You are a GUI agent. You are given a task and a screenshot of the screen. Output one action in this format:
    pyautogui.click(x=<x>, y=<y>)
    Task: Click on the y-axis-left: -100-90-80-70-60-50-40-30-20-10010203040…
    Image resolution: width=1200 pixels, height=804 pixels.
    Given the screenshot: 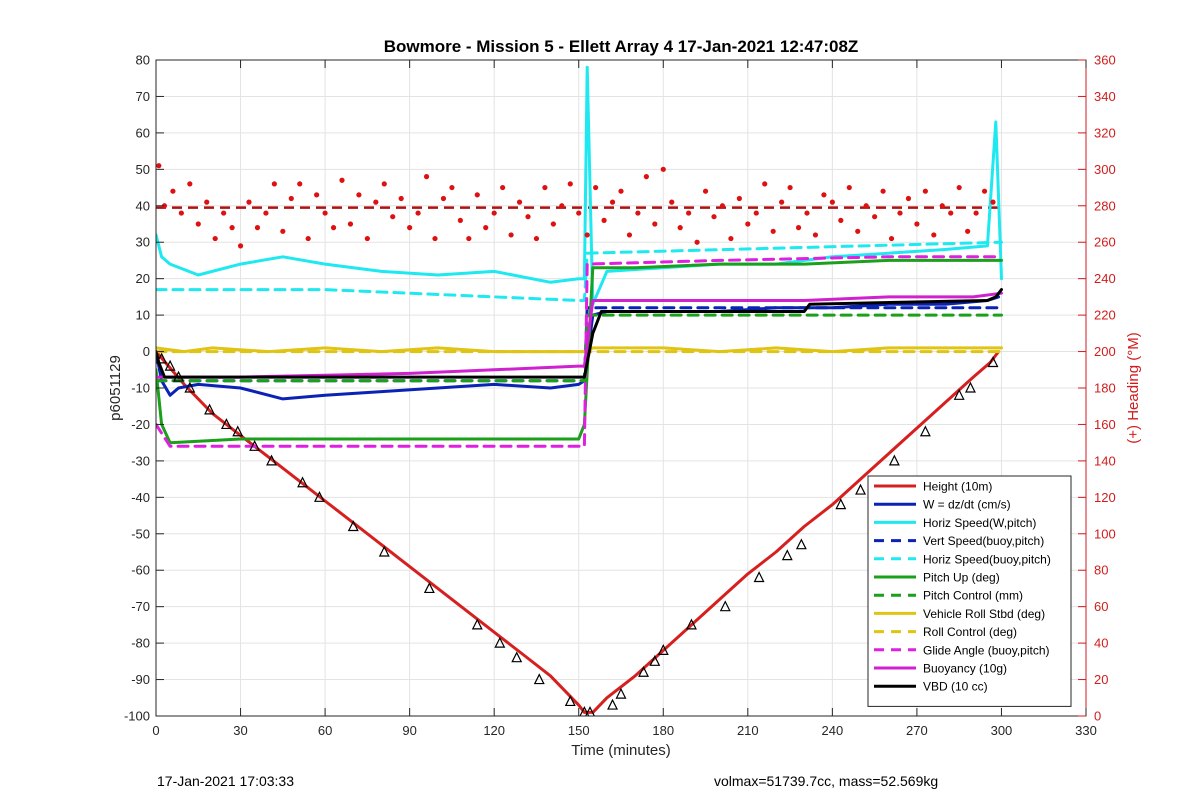 What is the action you would take?
    pyautogui.click(x=144, y=388)
    